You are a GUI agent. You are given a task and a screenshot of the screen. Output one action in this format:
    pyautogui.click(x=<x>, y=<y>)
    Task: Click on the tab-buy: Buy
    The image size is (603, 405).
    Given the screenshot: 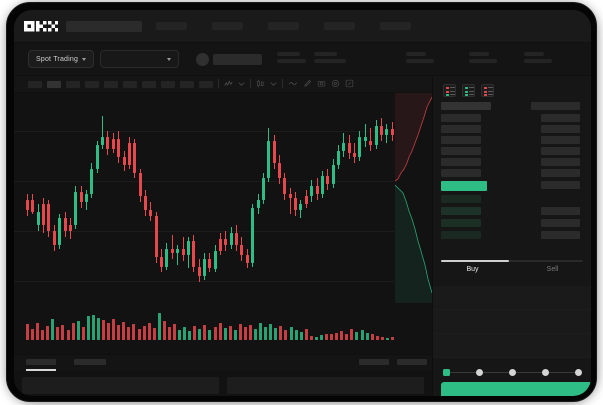 What is the action you would take?
    pyautogui.click(x=472, y=269)
    